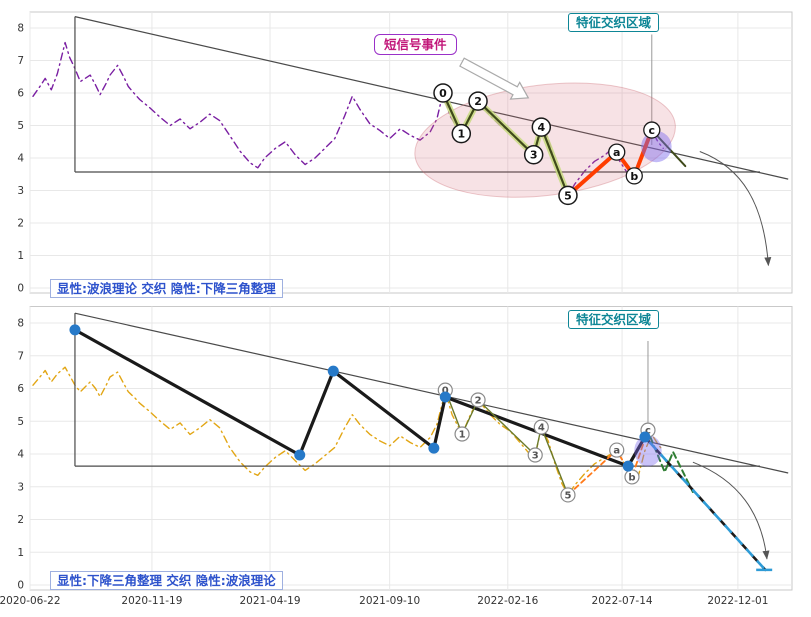 This screenshot has width=811, height=617. What do you see at coordinates (270, 601) in the screenshot?
I see `svg-text: 2021-04-19` at bounding box center [270, 601].